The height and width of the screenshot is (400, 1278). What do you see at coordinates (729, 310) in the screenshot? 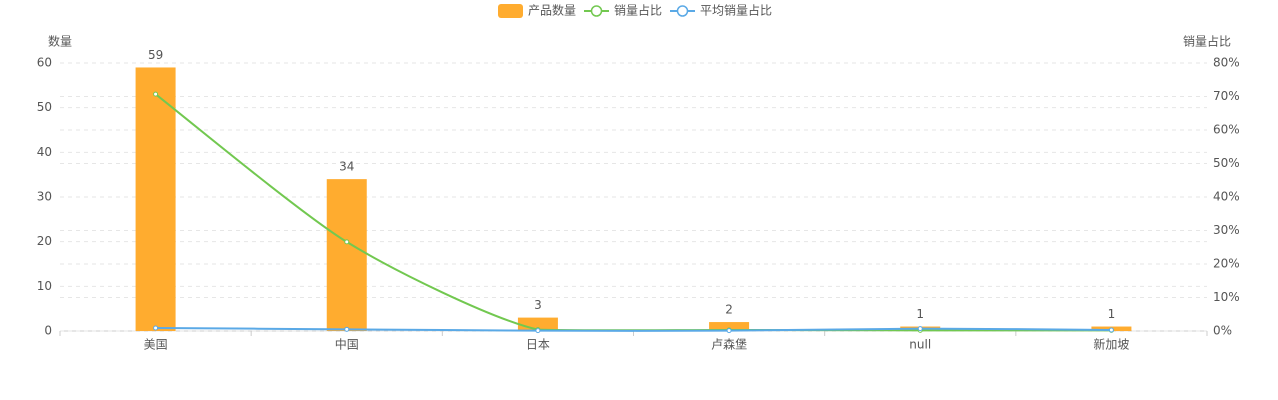
I see `data-label: 2` at bounding box center [729, 310].